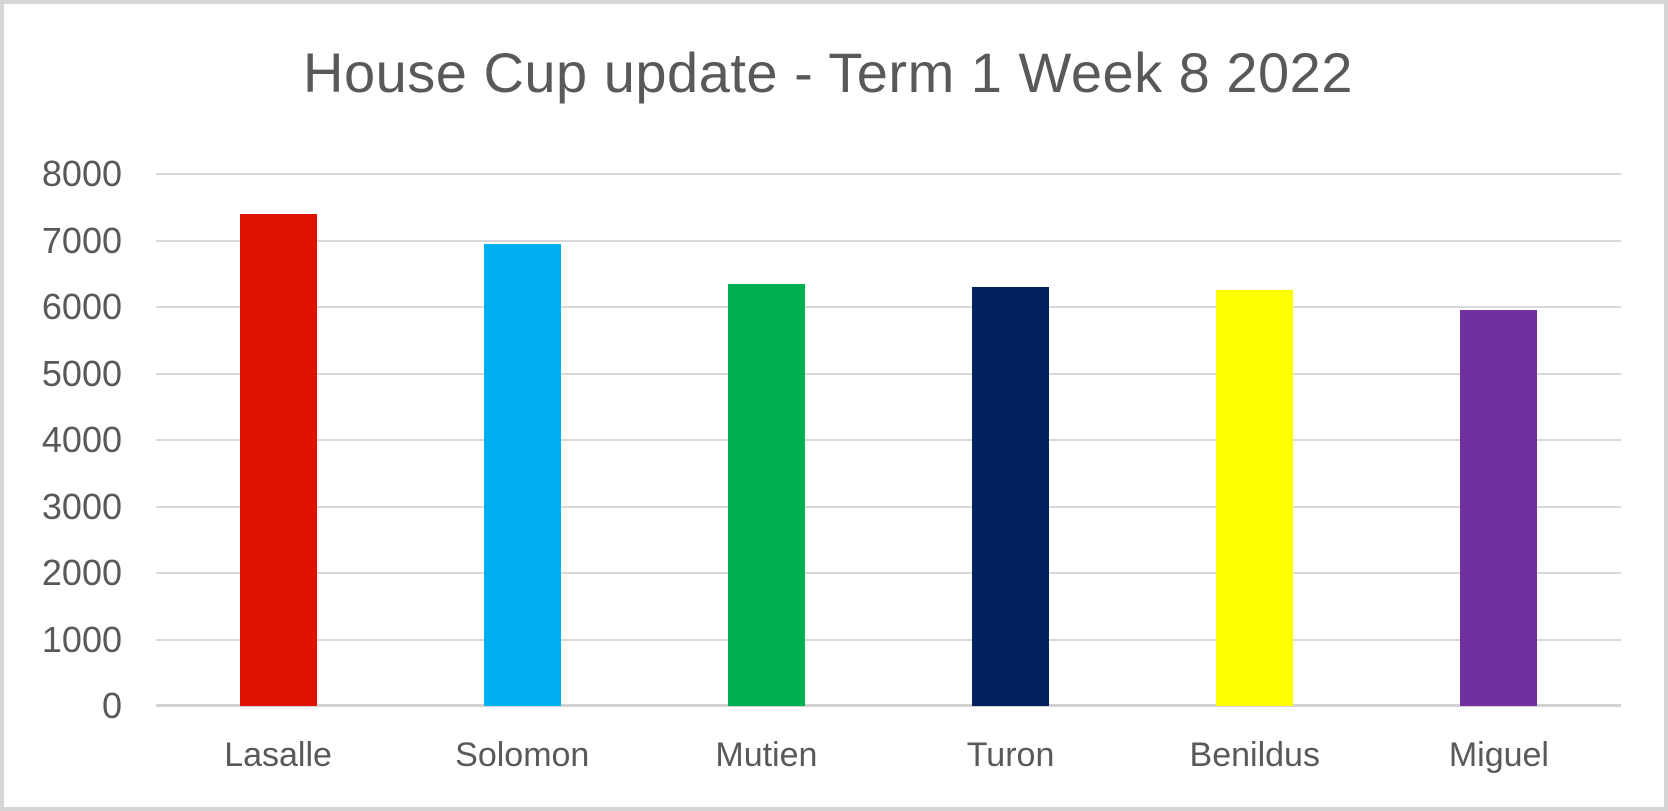 The height and width of the screenshot is (811, 1668). What do you see at coordinates (766, 494) in the screenshot?
I see `bar-mutien` at bounding box center [766, 494].